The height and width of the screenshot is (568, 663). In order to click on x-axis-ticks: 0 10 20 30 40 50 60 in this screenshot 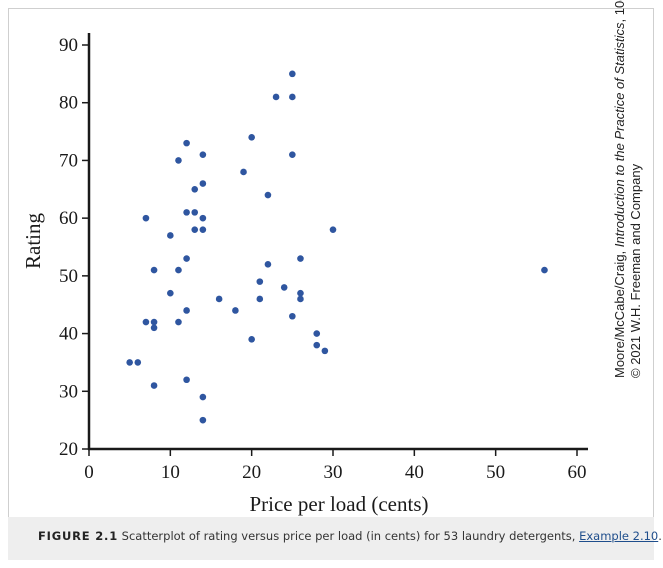, I will do `click(335, 466)`.